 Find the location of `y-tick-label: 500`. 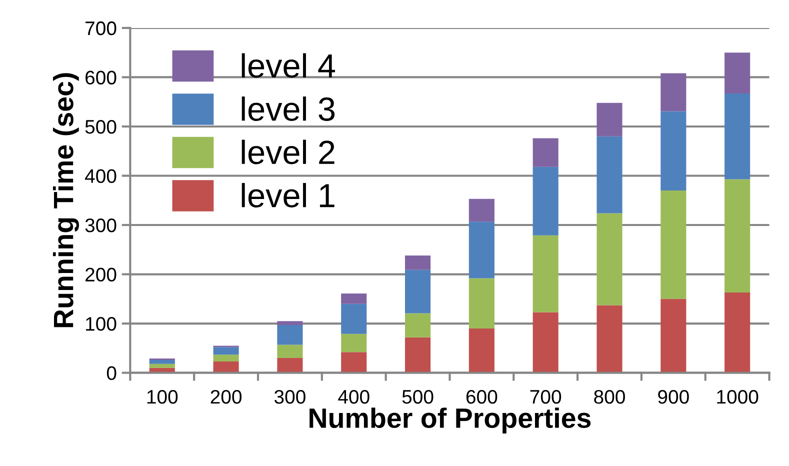

y-tick-label: 500 is located at coordinates (100, 127).